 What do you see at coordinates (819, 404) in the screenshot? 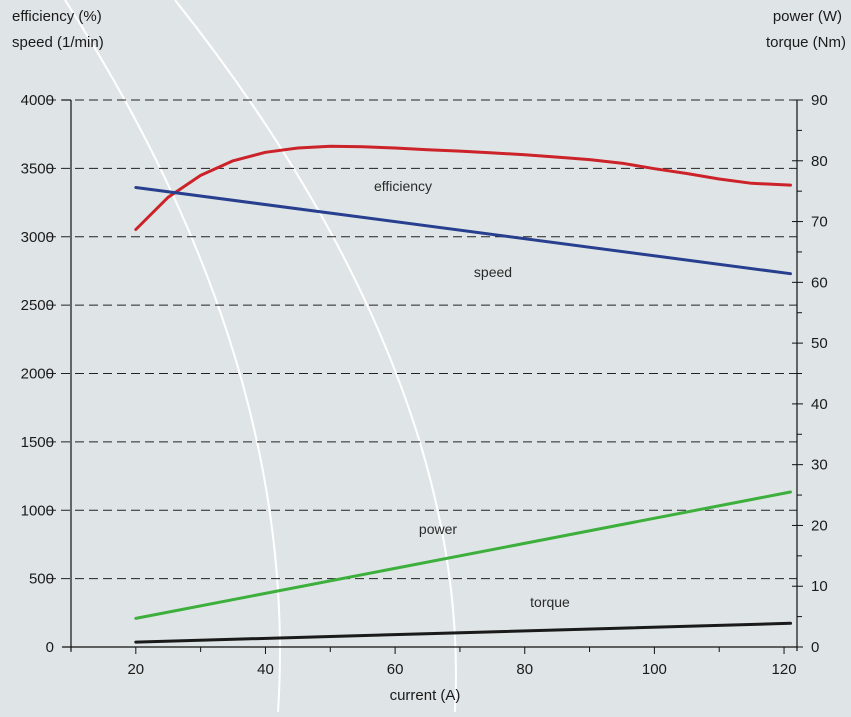
I see `right-tick-label-40: 40` at bounding box center [819, 404].